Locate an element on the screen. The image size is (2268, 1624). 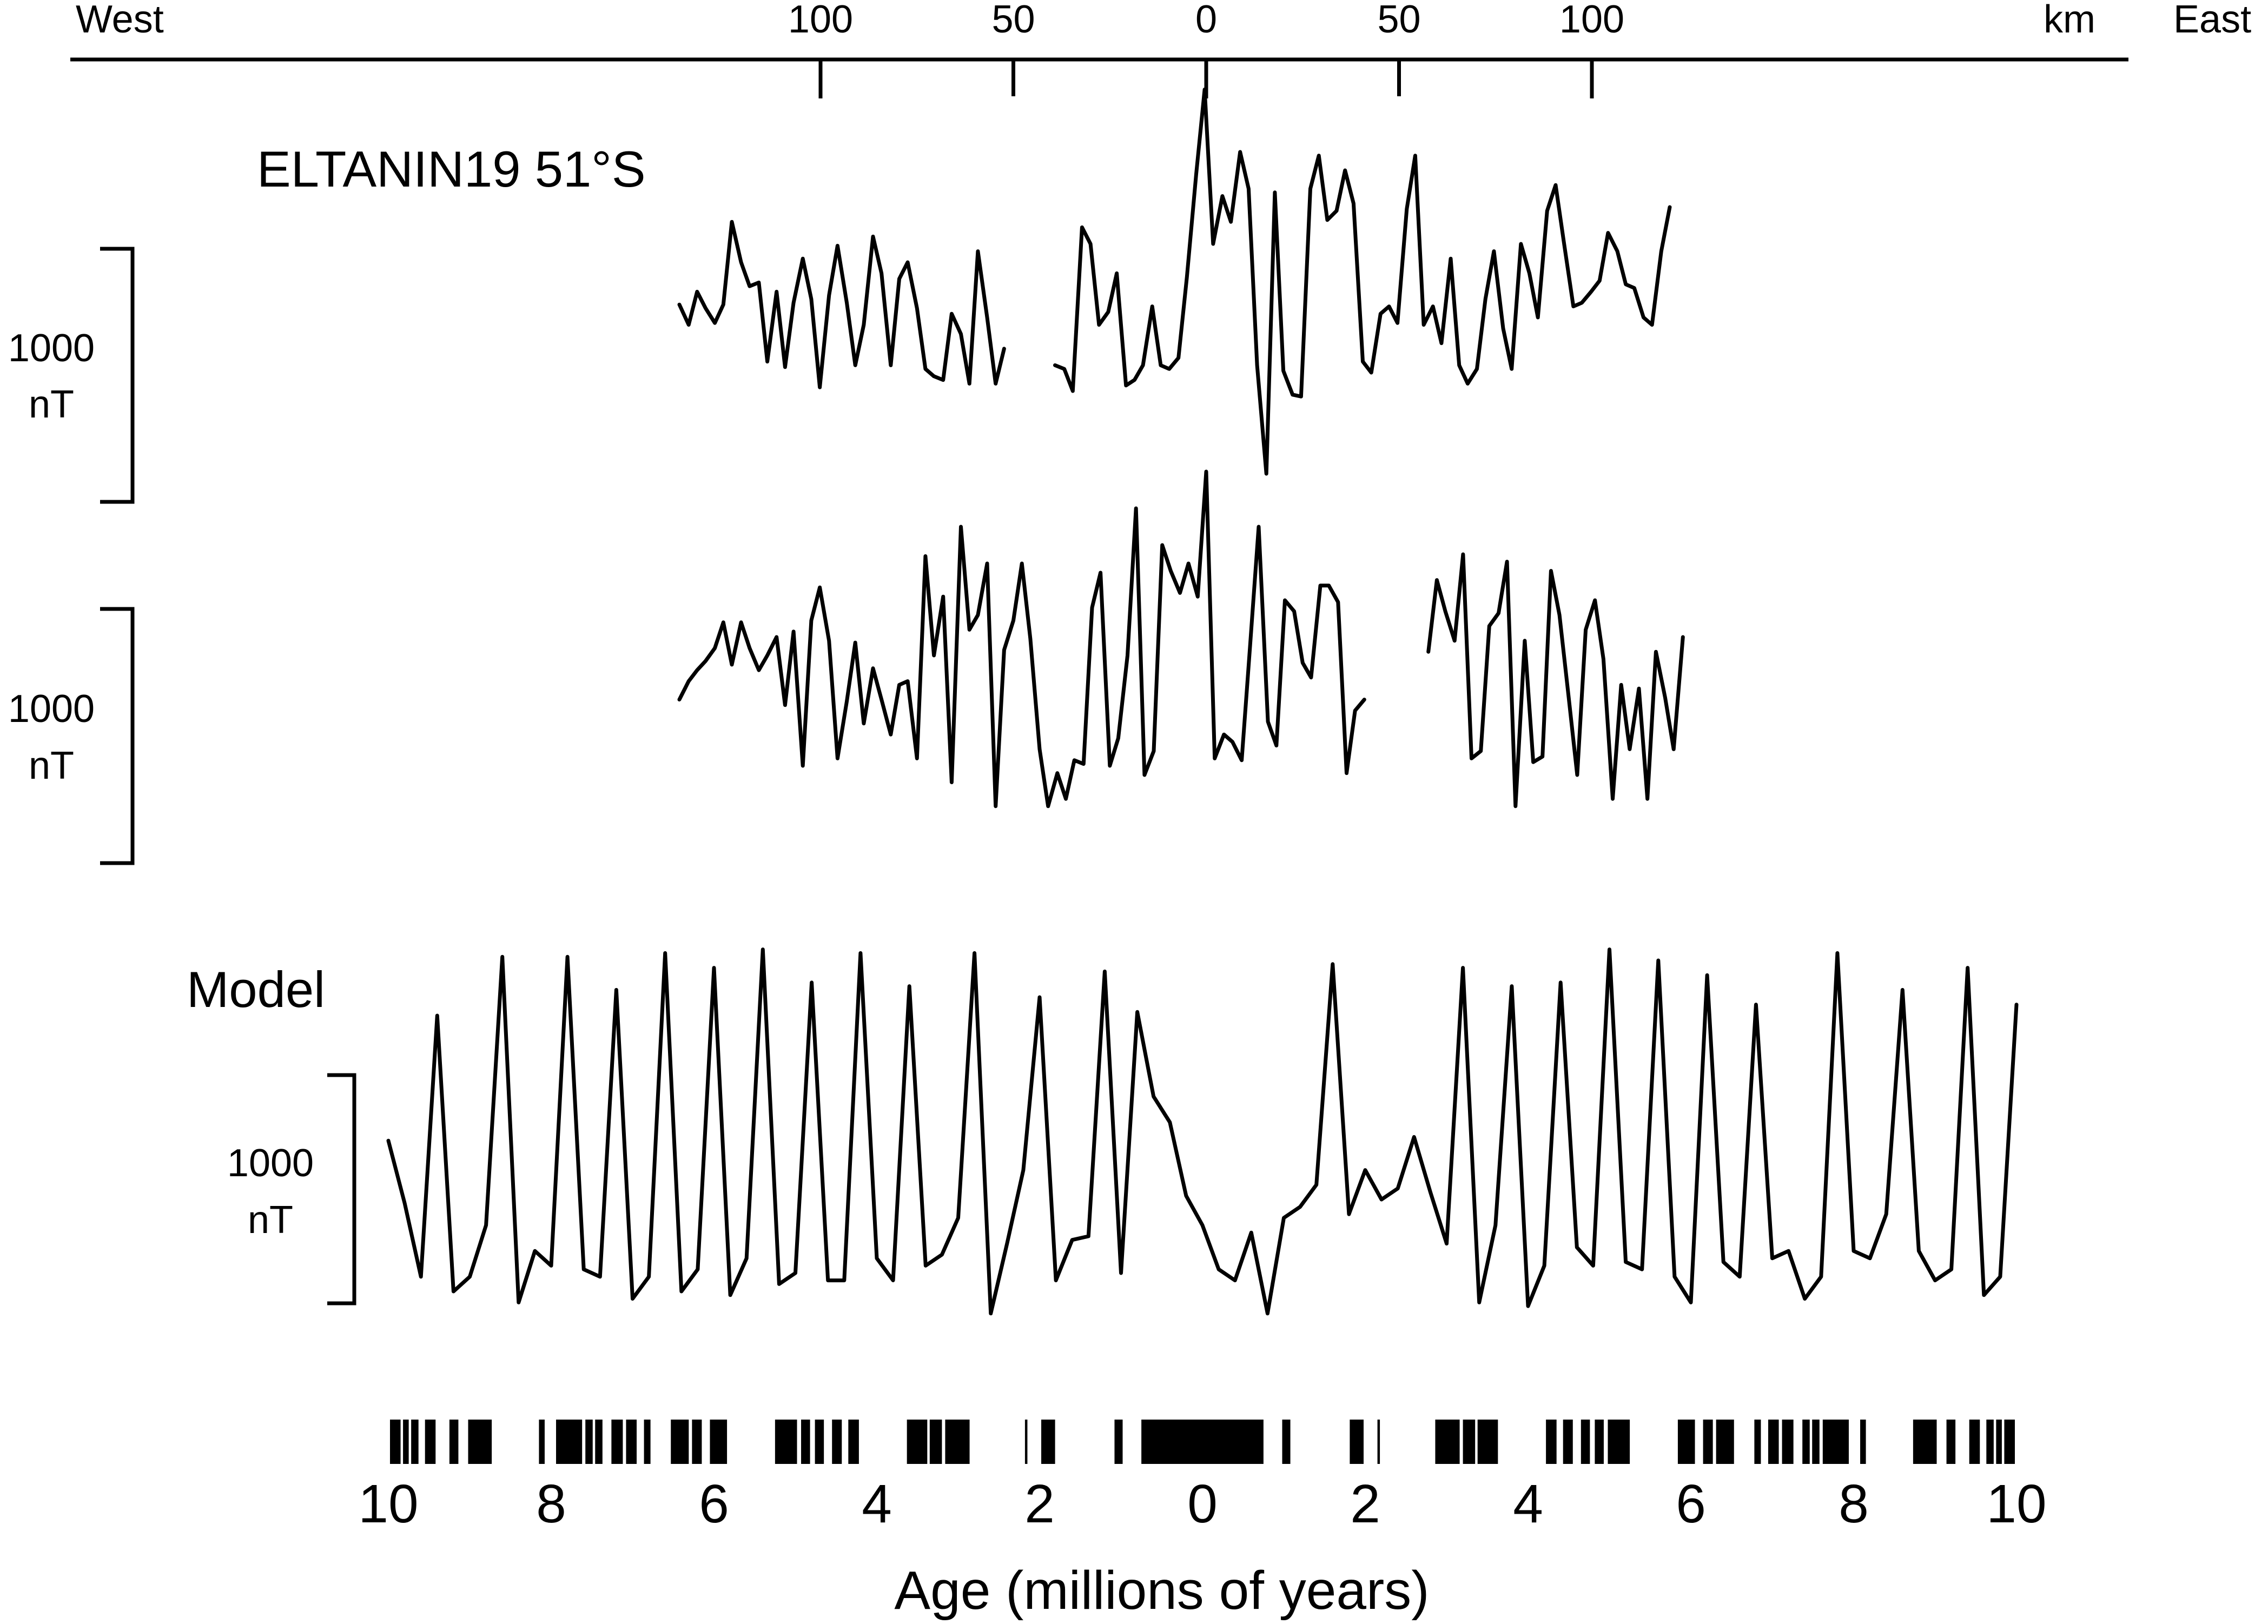
scale-bar-panel-1-value: 1000 is located at coordinates (51, 348).